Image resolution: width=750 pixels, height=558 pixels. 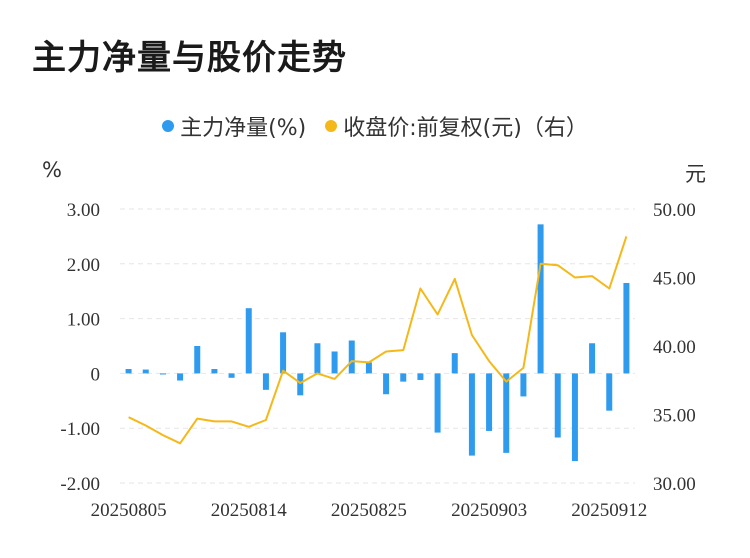 I want to click on right-axis-ticks: 50.00 45.00 40.00 35.00 30.00, so click(x=674, y=347).